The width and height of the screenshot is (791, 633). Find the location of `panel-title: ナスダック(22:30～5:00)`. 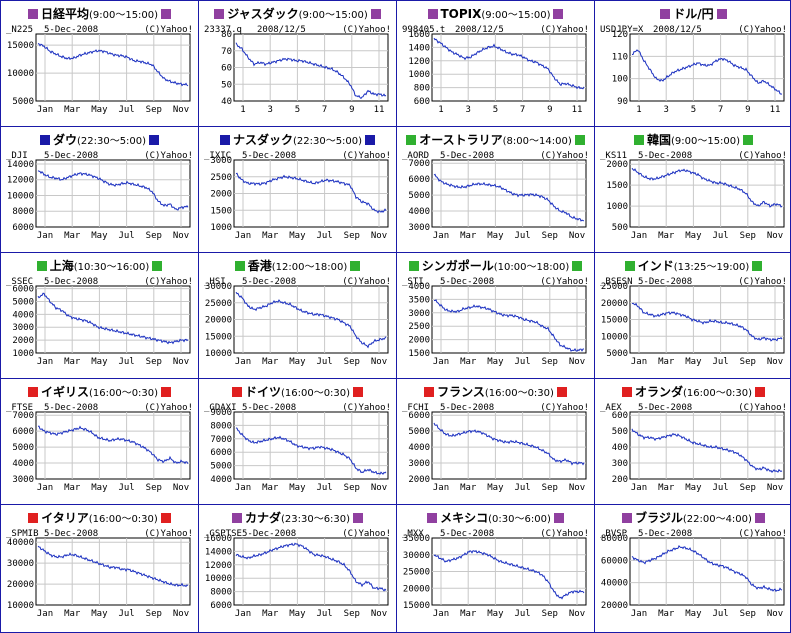

panel-title: ナスダック(22:30～5:00) is located at coordinates (297, 140).